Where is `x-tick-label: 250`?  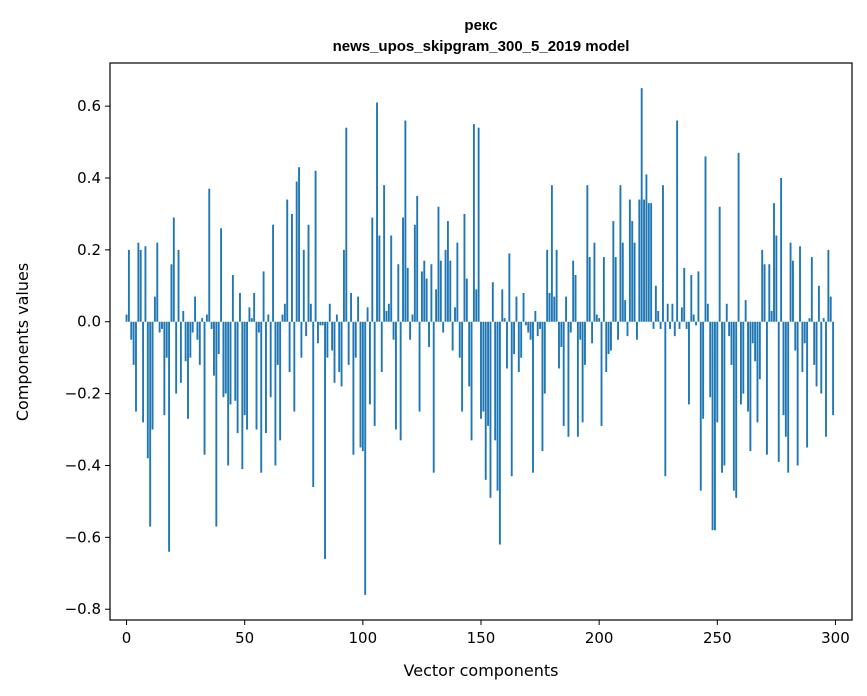 x-tick-label: 250 is located at coordinates (717, 638).